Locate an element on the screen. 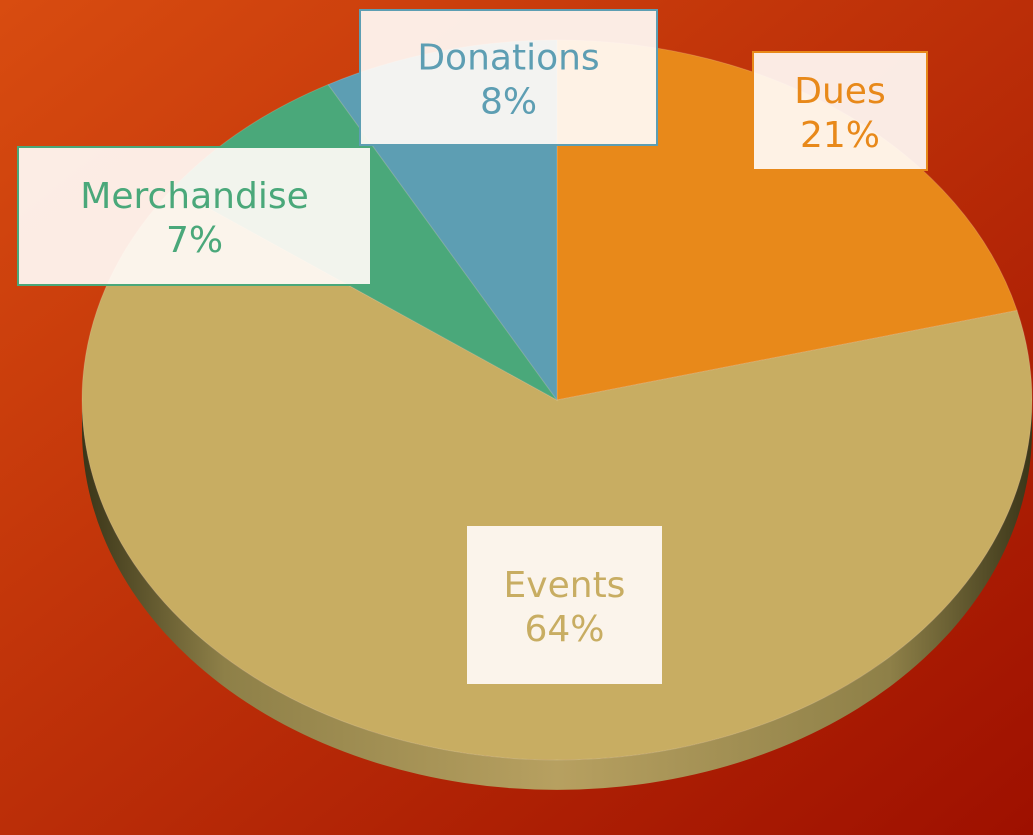 Image resolution: width=1033 pixels, height=835 pixels. value-label: 64% is located at coordinates (564, 629).